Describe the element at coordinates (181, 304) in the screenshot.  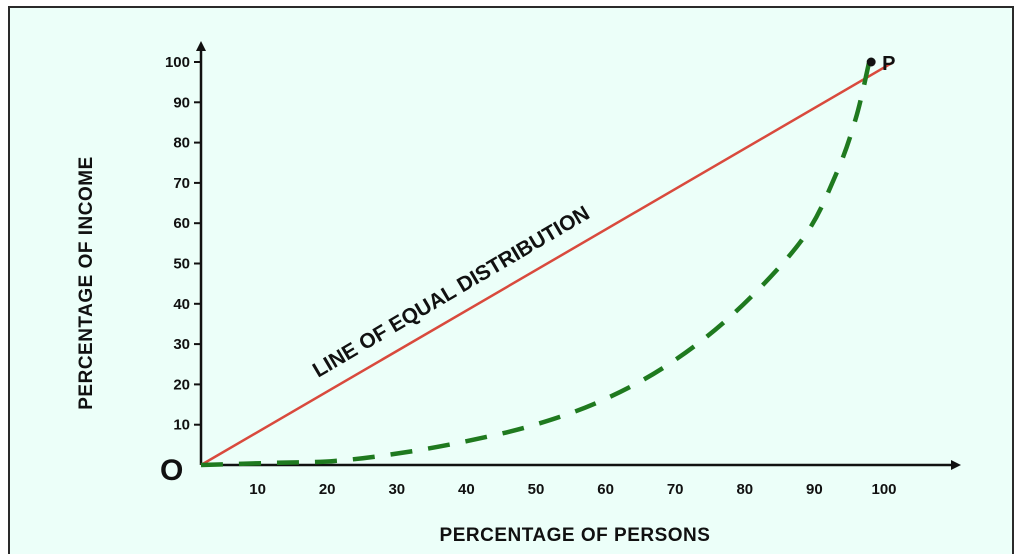
I see `y-tick-label: 40` at that location.